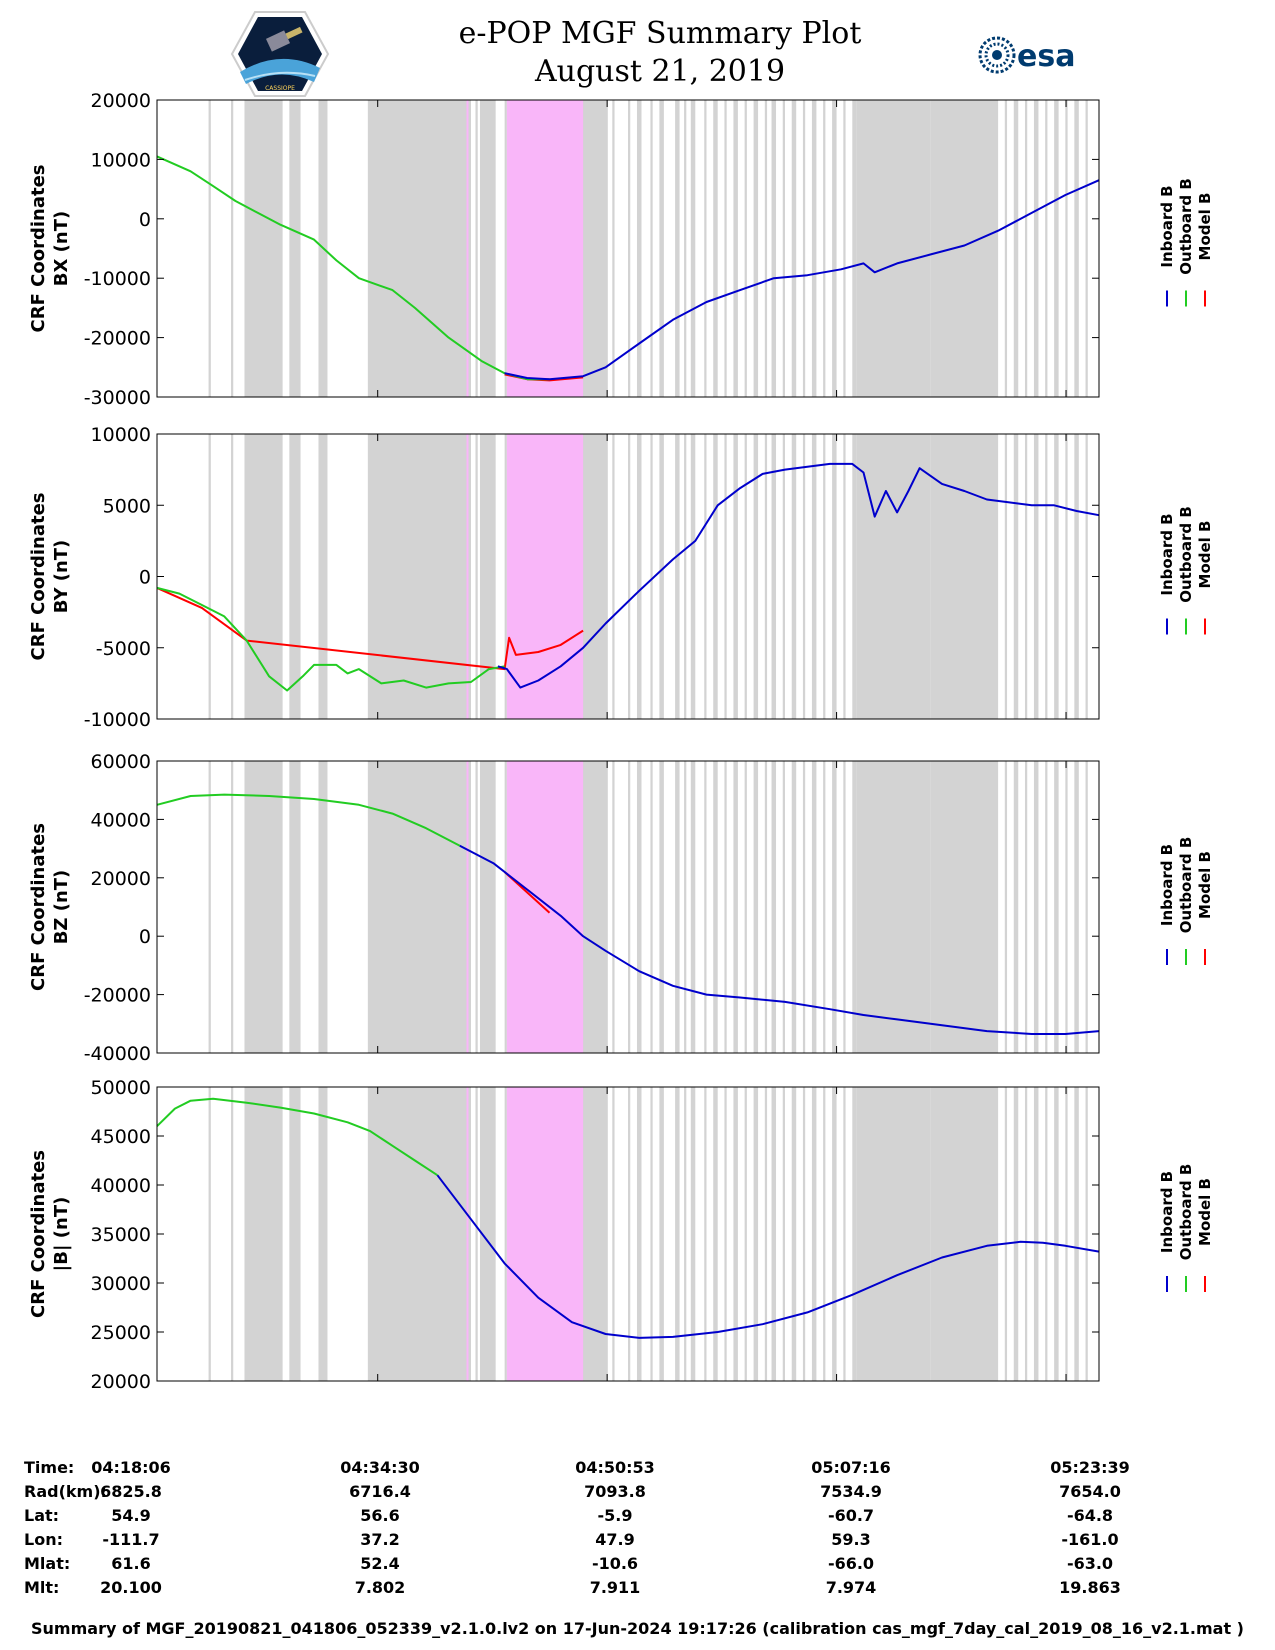 Image resolution: width=1275 pixels, height=1650 pixels. I want to click on info-cell: 04:18:06, so click(131, 1467).